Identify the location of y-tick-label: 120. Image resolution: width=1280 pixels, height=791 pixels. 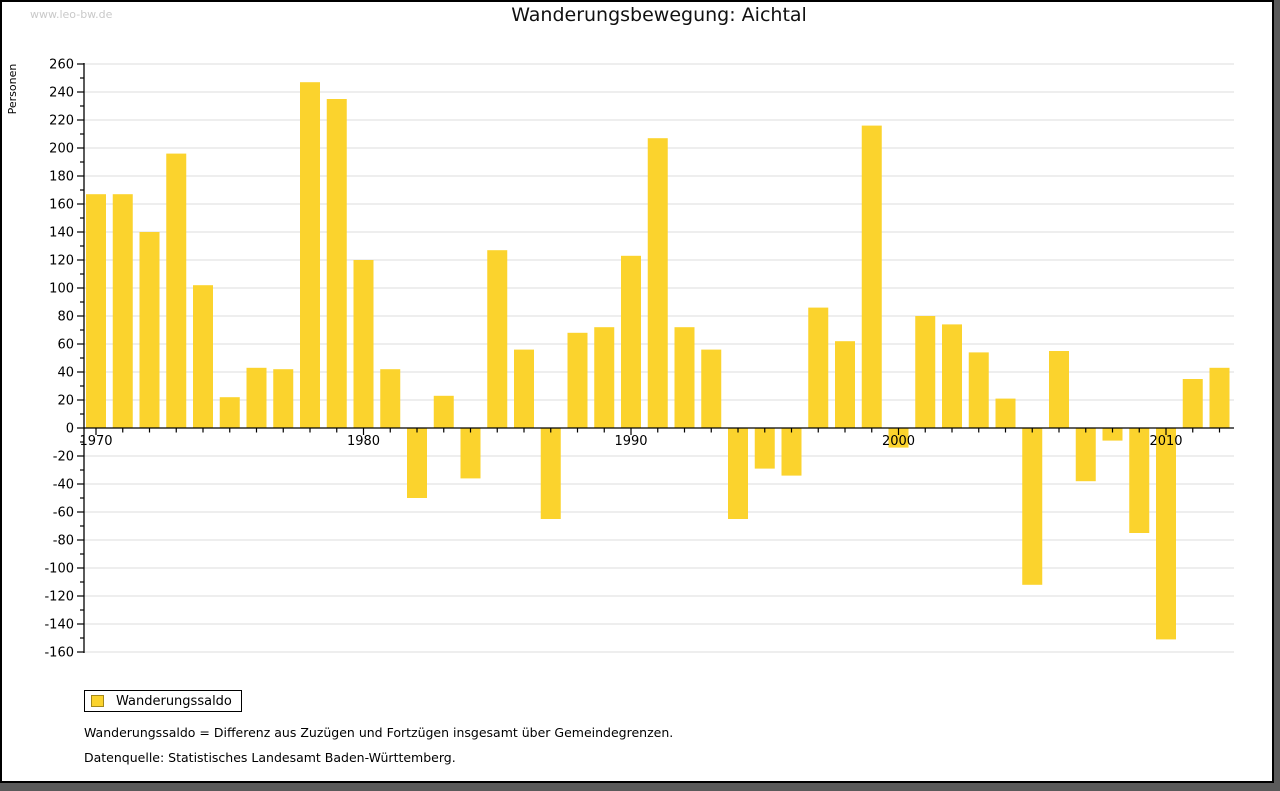
(61, 261).